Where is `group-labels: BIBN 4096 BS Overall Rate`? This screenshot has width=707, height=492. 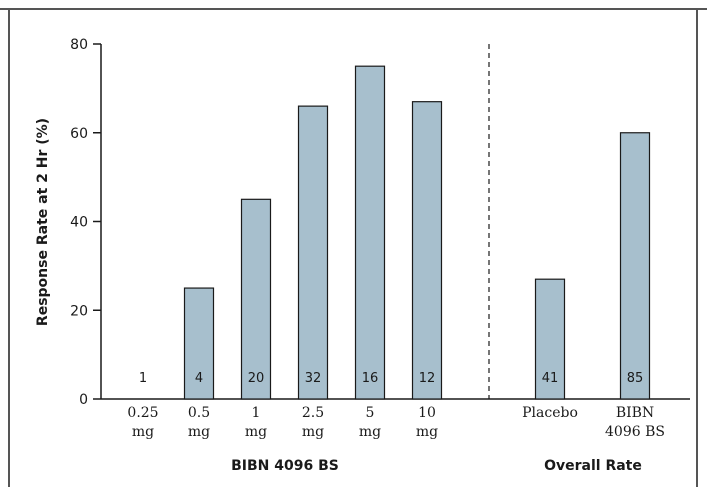 group-labels: BIBN 4096 BS Overall Rate is located at coordinates (436, 466).